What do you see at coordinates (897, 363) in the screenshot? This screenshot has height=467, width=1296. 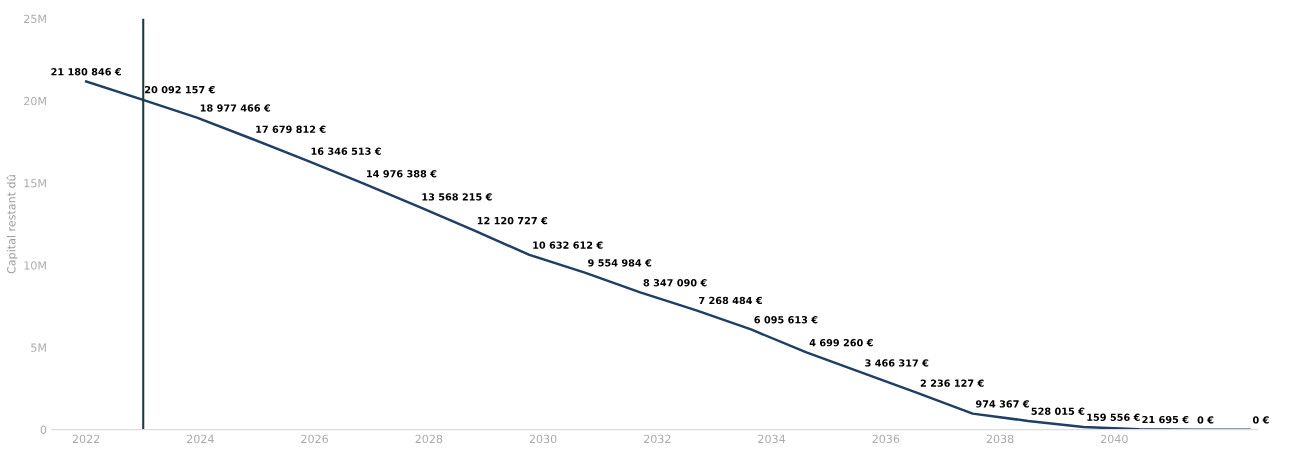 I see `data-label: 3 466 317 €` at bounding box center [897, 363].